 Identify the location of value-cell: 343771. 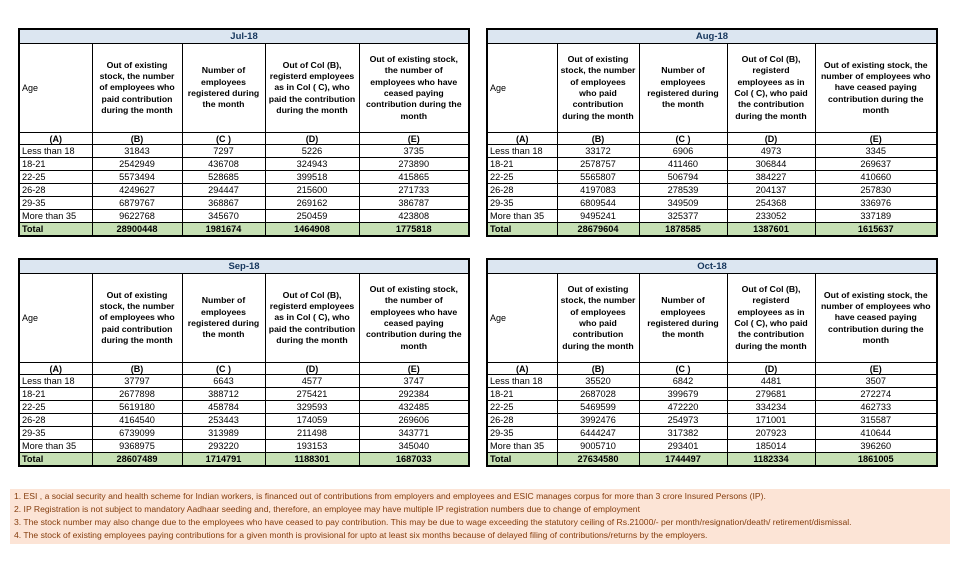
(414, 433).